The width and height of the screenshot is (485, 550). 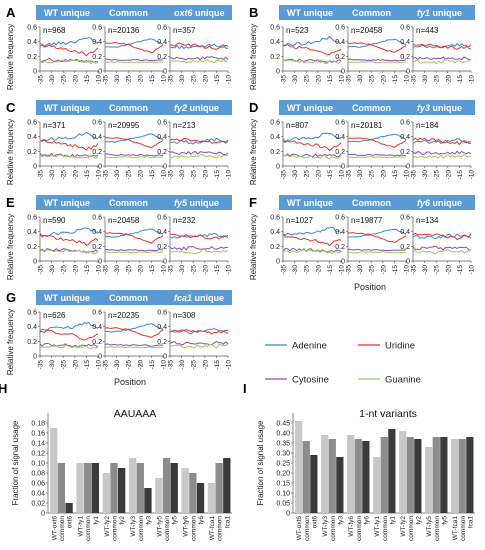 I want to click on x-axis-label: Position, so click(x=130, y=382).